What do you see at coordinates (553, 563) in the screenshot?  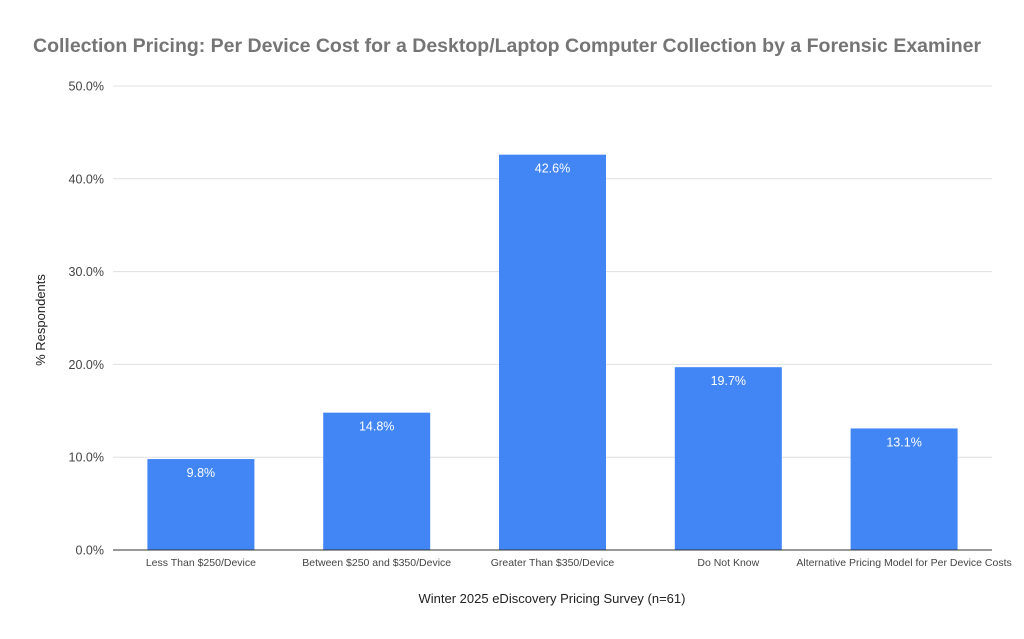 I see `x-tick-label: Greater Than $350/Device` at bounding box center [553, 563].